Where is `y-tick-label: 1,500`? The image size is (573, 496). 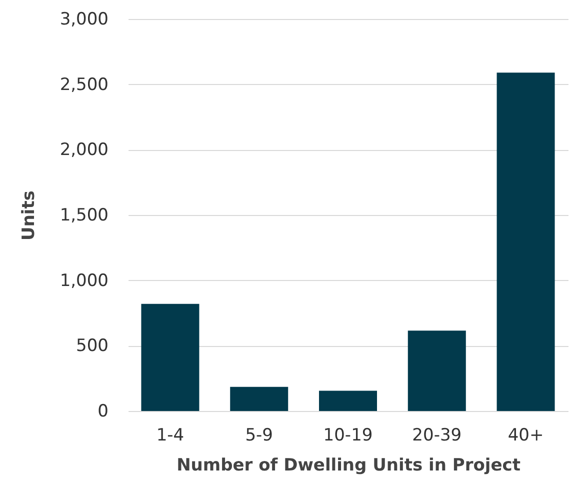
y-tick-label: 1,500 is located at coordinates (84, 216).